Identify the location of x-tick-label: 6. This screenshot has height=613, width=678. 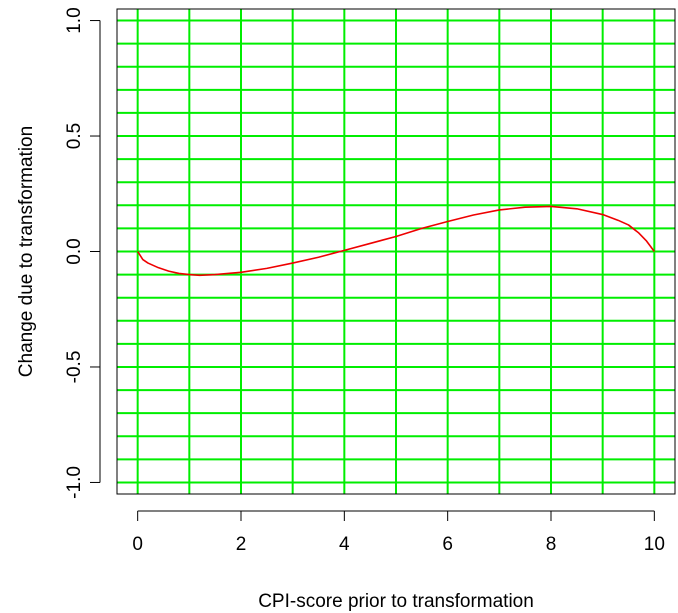
(447, 544).